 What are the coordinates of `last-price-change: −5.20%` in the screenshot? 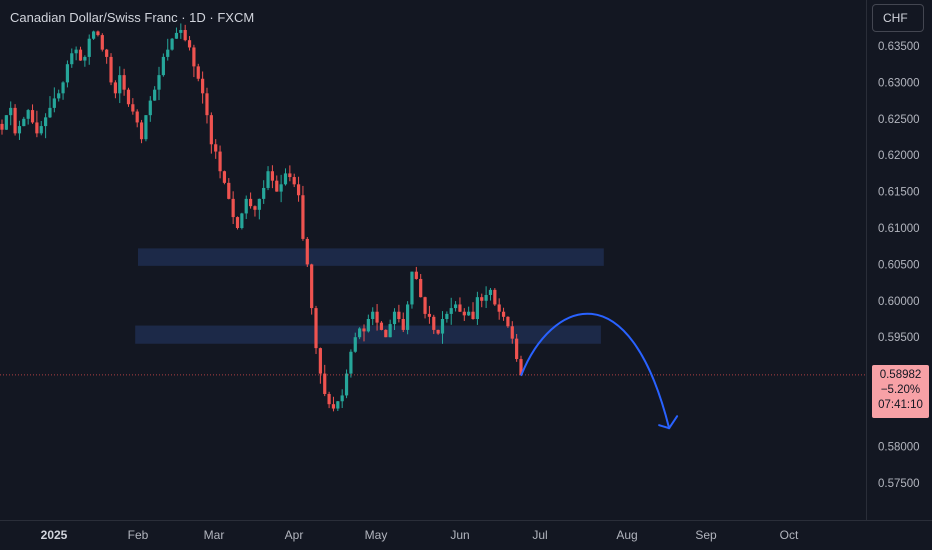 It's located at (900, 390).